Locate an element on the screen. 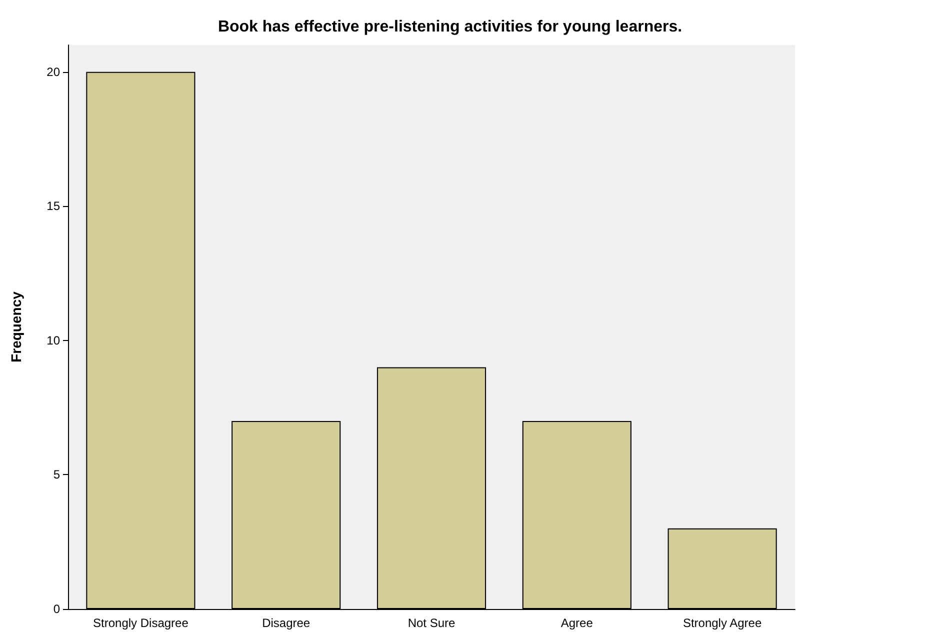  y-tick-label: 10 is located at coordinates (53, 340).